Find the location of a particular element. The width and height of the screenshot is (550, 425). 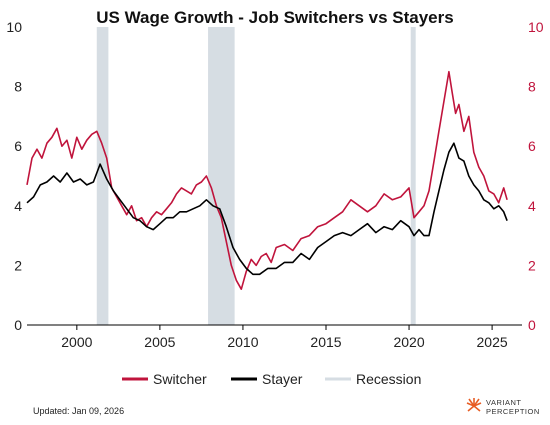

y-tick-left: 6 is located at coordinates (18, 146).